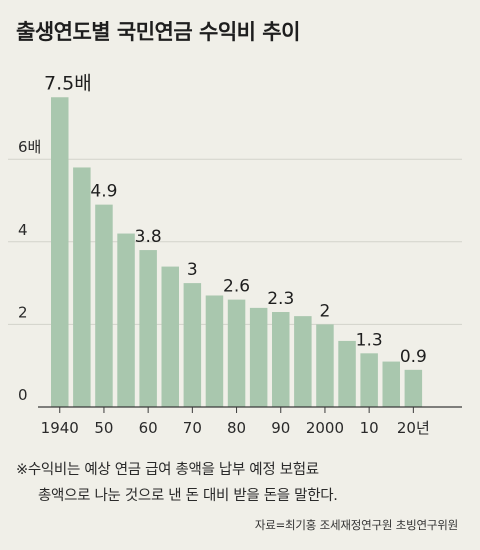 Image resolution: width=480 pixels, height=550 pixels. I want to click on chart-title: 출생연도별 국민연금 수익비 추이, so click(158, 32).